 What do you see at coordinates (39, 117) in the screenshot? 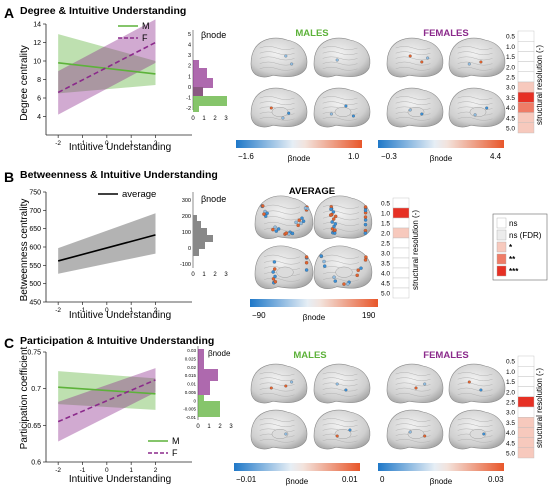
I see `y-tick-label: 4` at bounding box center [39, 117].